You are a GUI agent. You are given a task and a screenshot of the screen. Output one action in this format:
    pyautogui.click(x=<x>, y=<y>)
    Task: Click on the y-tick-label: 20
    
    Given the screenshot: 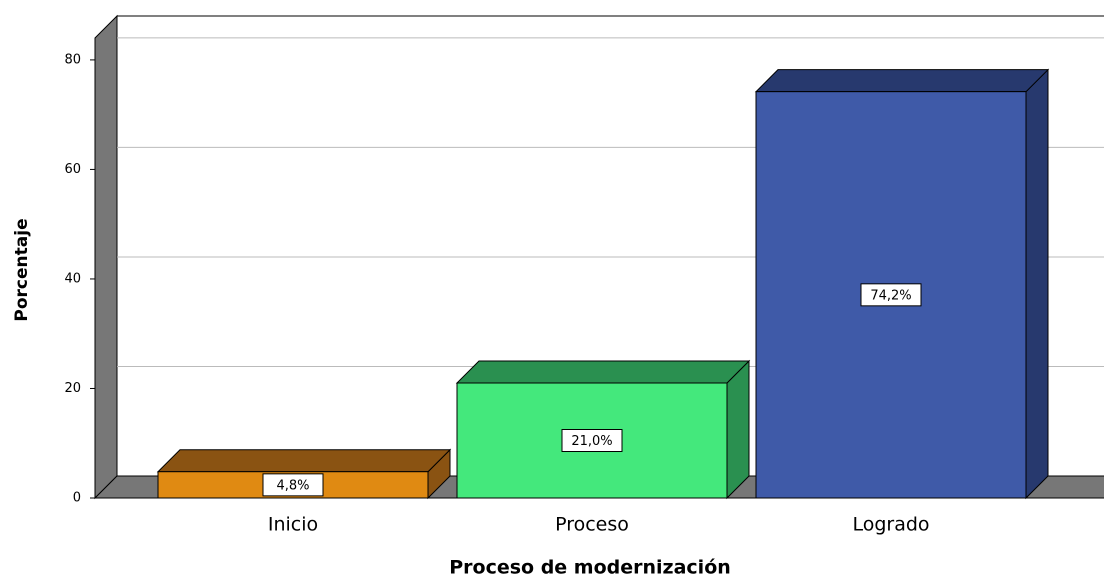 What is the action you would take?
    pyautogui.click(x=72, y=388)
    